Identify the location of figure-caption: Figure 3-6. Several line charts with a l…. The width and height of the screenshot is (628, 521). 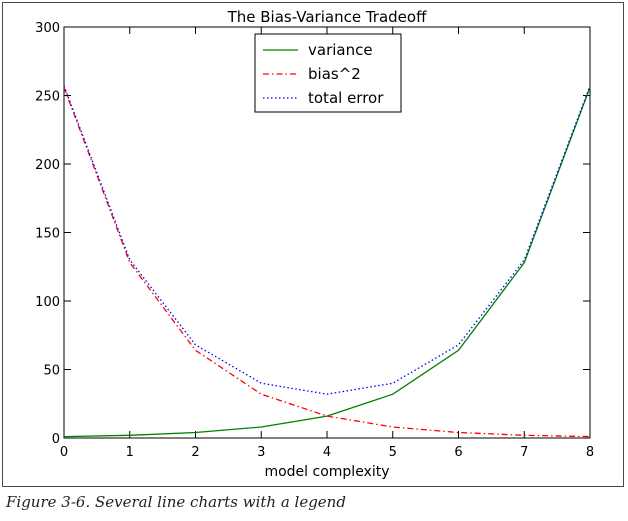
(176, 502).